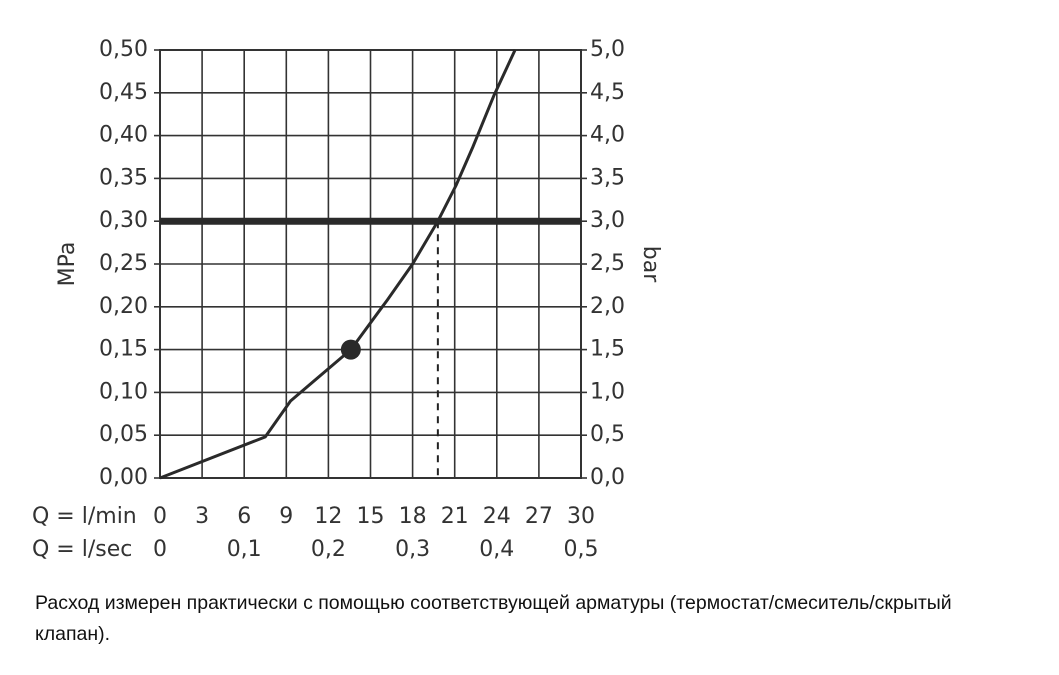 The image size is (1059, 675). I want to click on y2-tick-label: 5,0, so click(607, 49).